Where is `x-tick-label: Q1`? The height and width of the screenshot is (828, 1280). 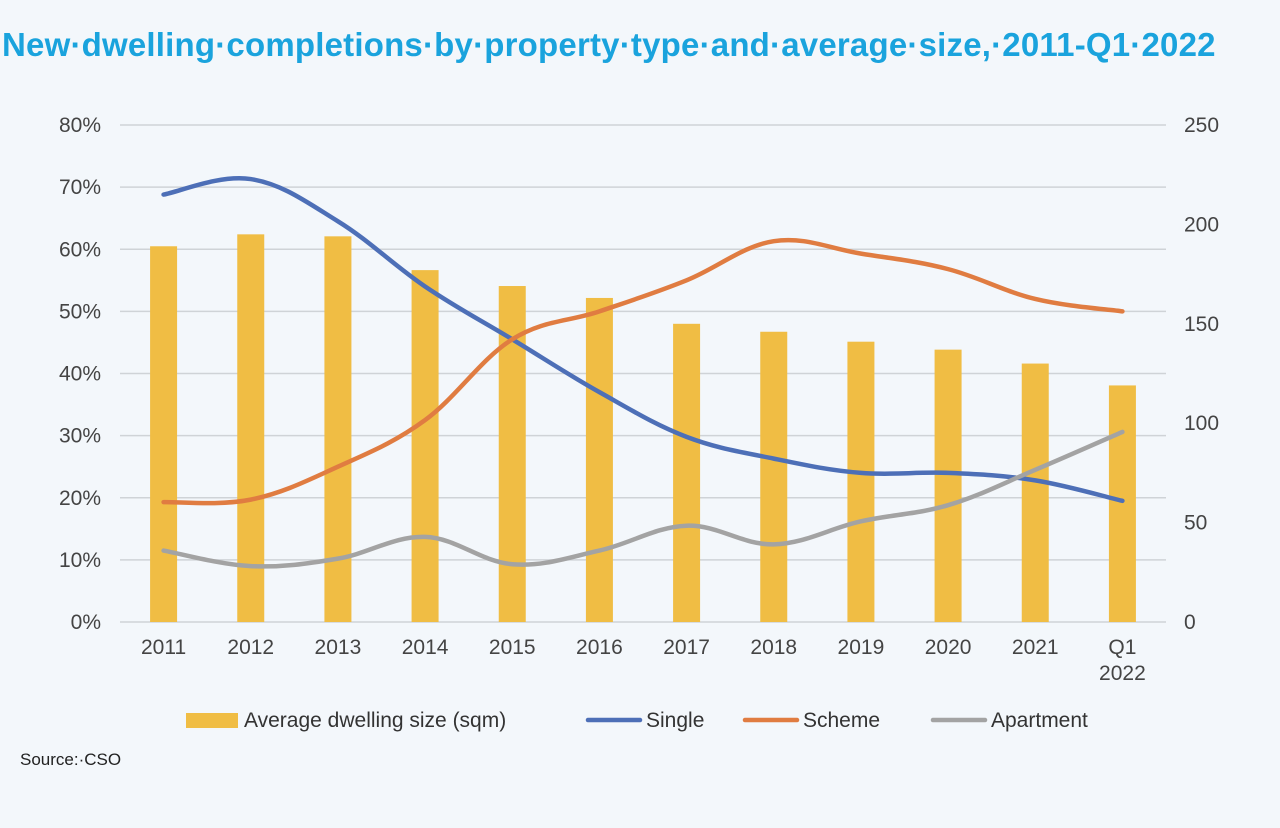
x-tick-label: Q1 is located at coordinates (1122, 647).